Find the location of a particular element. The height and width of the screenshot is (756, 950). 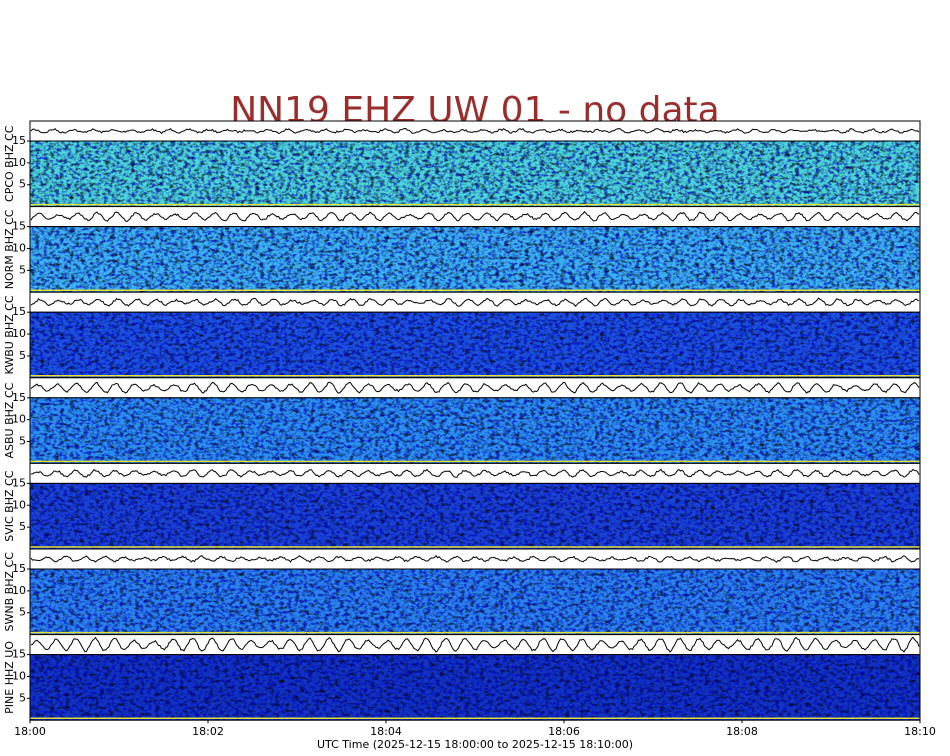

station-label: KWBU BHZ CC is located at coordinates (9, 334).